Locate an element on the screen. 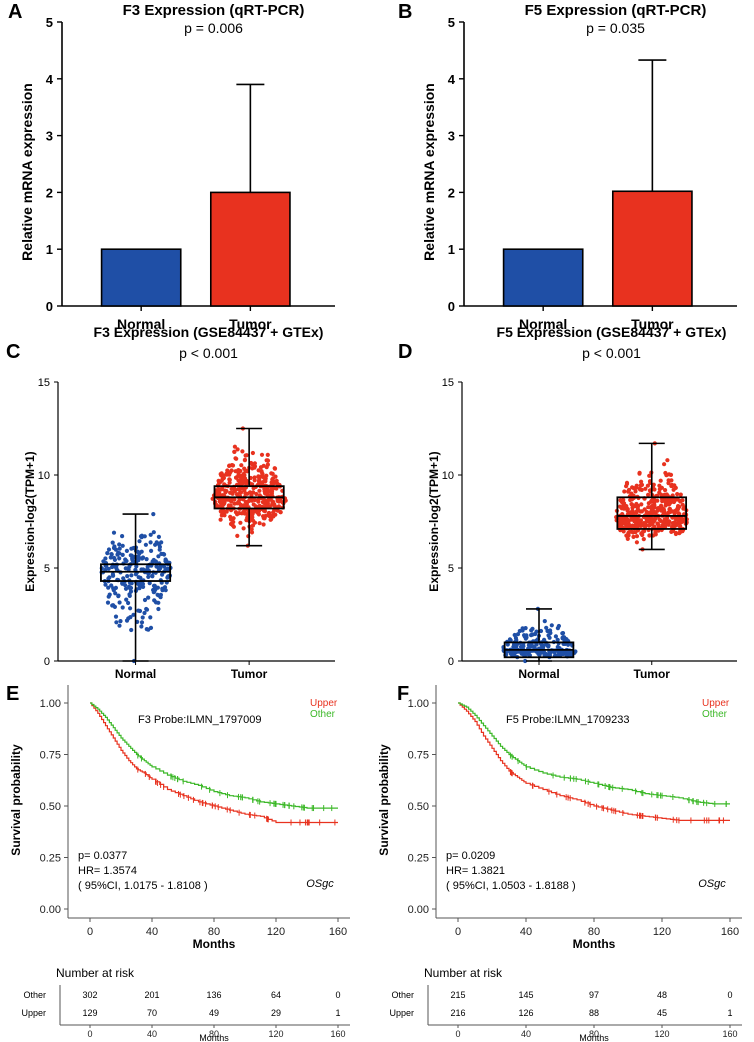  panel-letter: F is located at coordinates (403, 694).